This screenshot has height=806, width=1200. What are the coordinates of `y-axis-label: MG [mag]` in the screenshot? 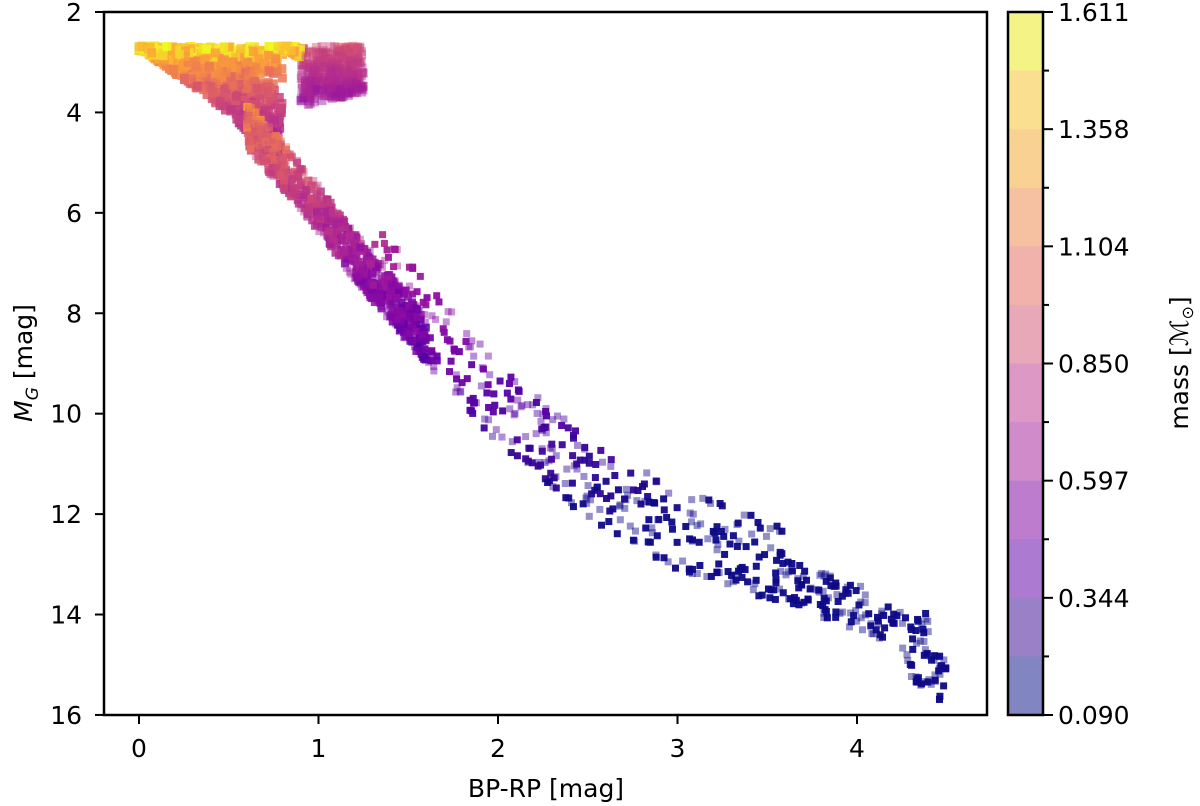 It's located at (26, 363).